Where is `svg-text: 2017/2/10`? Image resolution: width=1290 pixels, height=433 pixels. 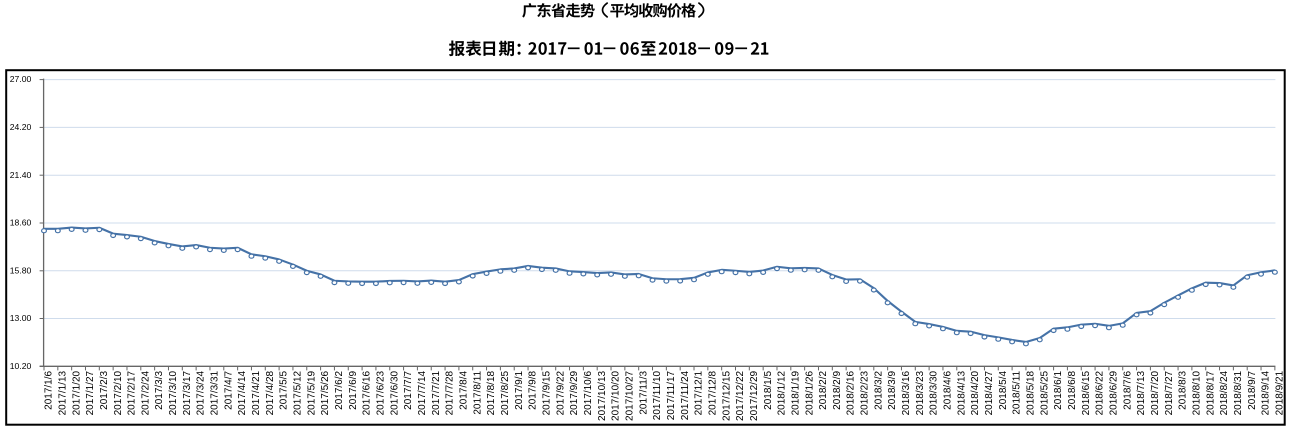 svg-text: 2017/2/10 is located at coordinates (118, 392).